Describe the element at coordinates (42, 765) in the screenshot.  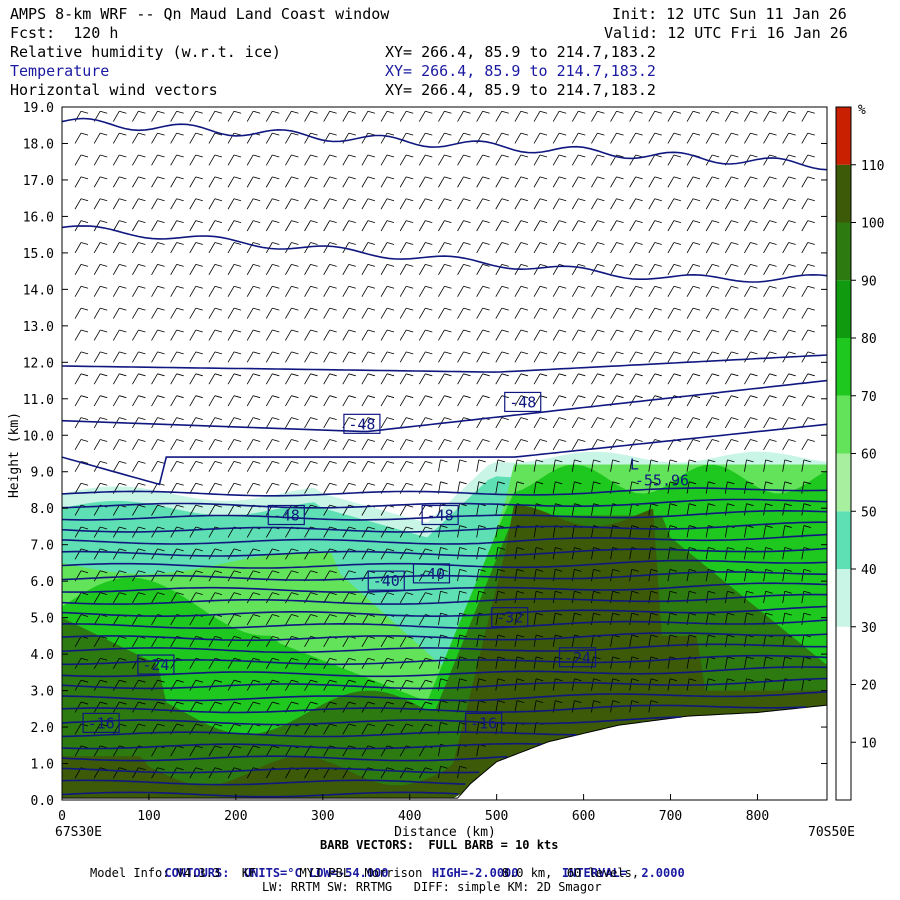
I see `y-tick-label: 1.0` at that location.